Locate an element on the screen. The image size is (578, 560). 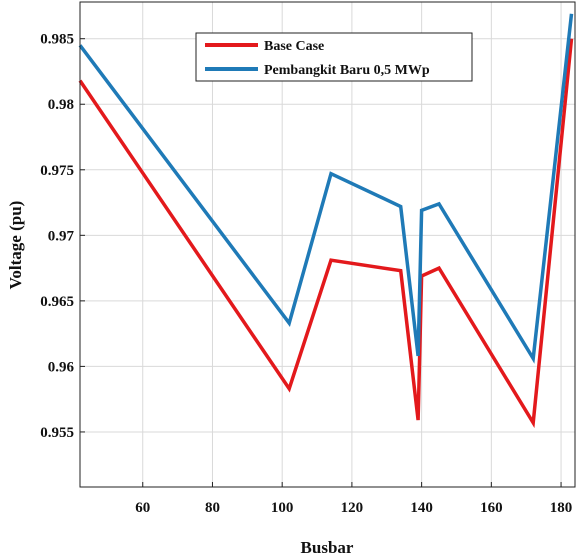
y-tick-label: 0.97 is located at coordinates (61, 236).